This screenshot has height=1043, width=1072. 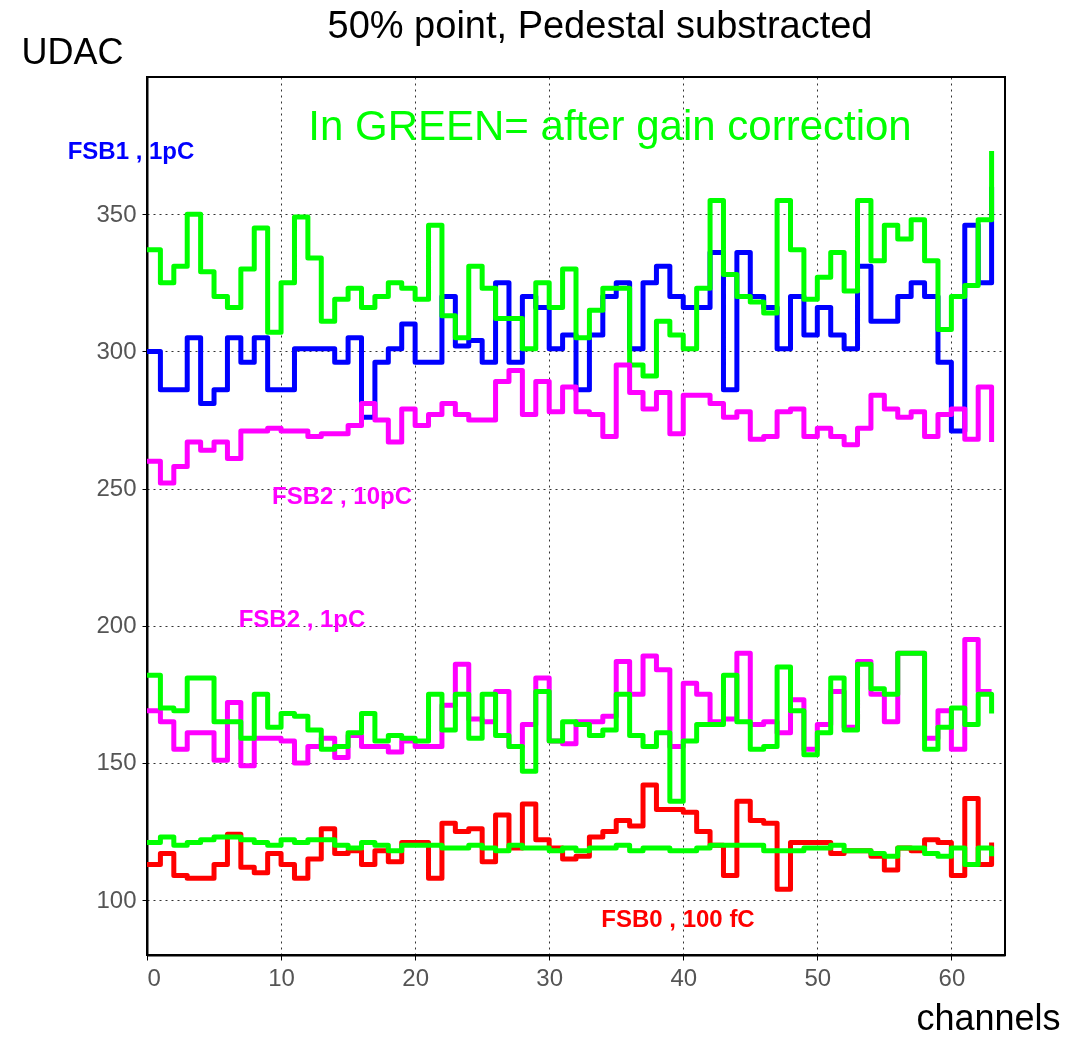 I want to click on x-axis-title: channels, so click(x=988, y=1017).